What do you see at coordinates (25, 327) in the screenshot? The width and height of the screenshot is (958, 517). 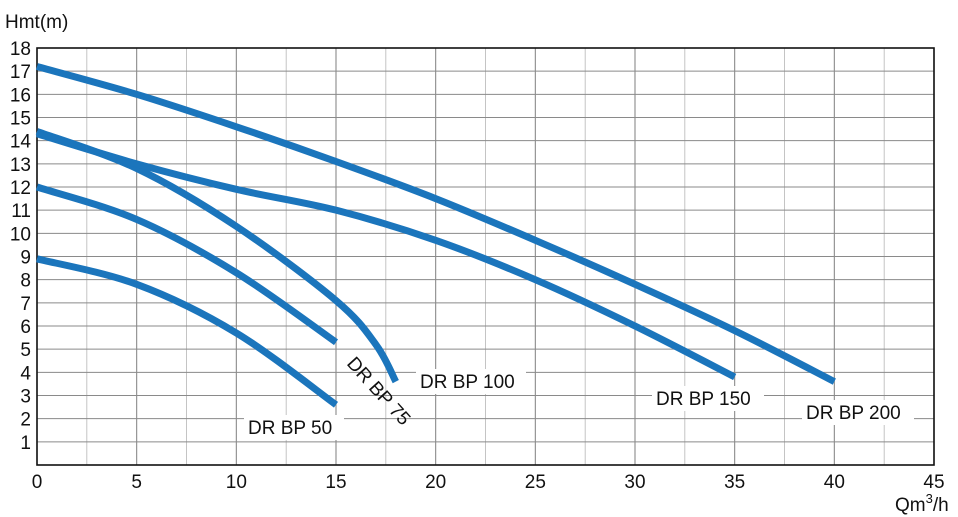 I see `y-tick-label: 6` at bounding box center [25, 327].